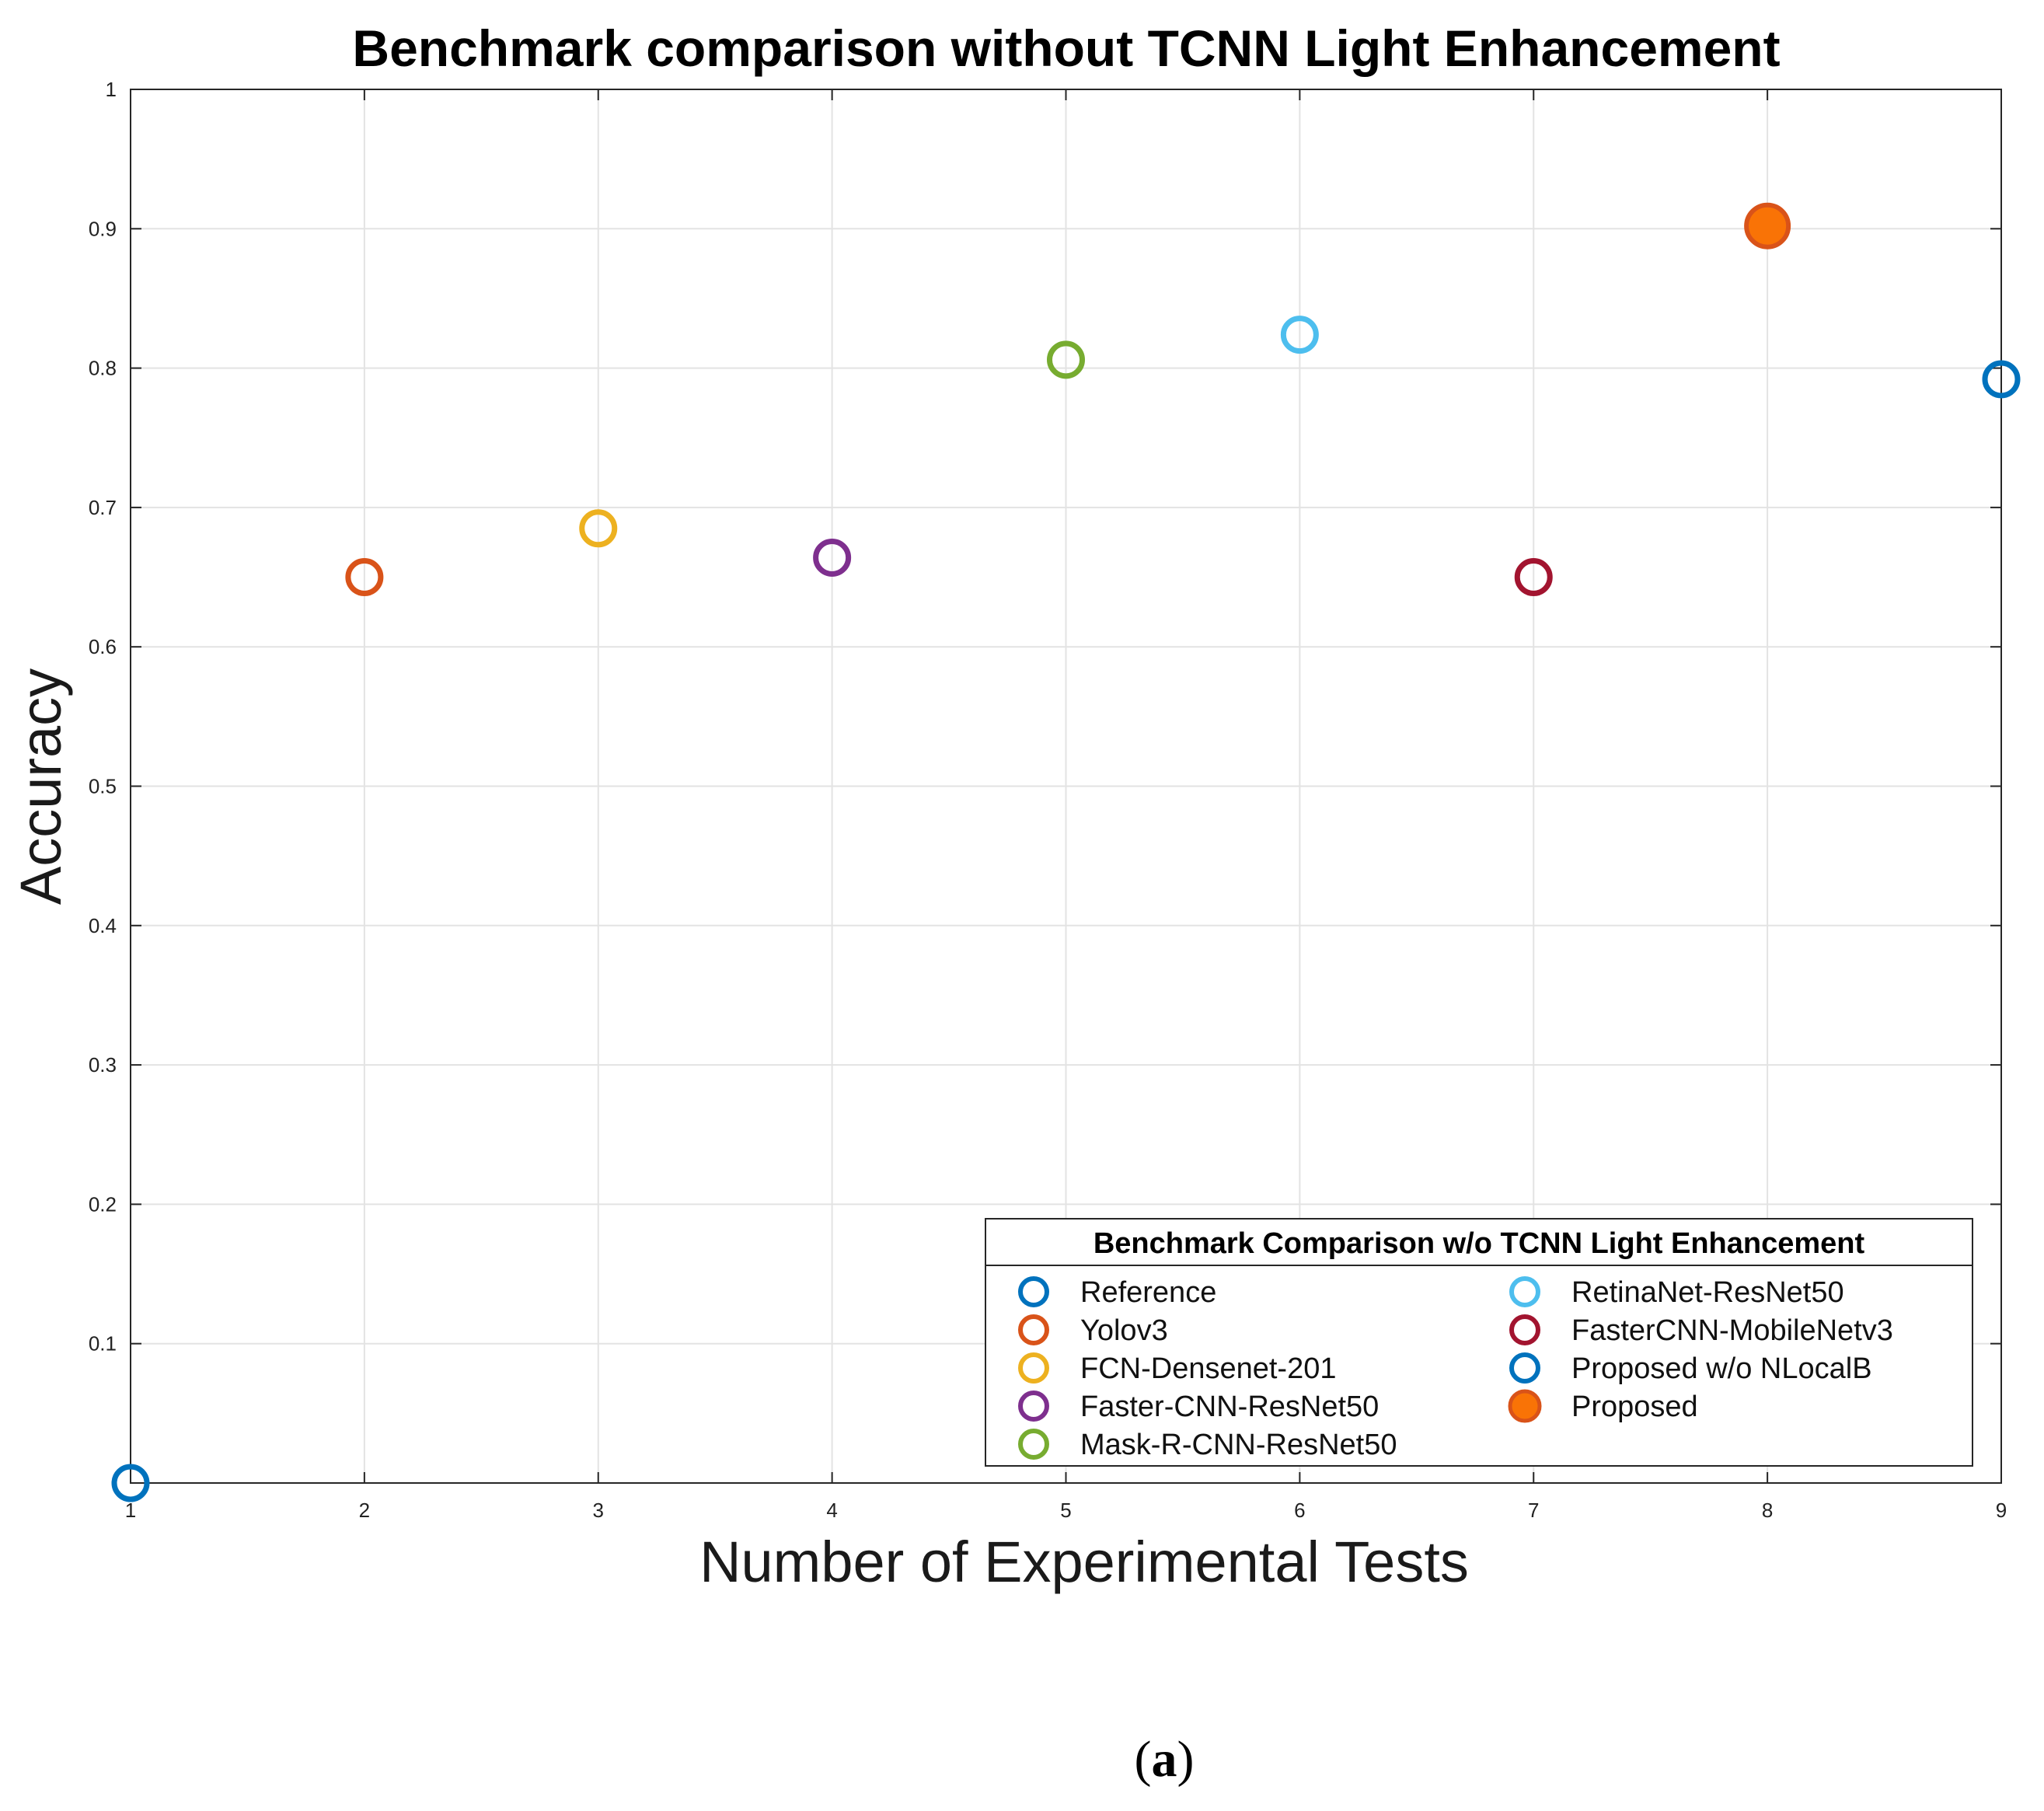 The height and width of the screenshot is (1811, 2044). I want to click on y-tick-label: 0.1, so click(103, 1344).